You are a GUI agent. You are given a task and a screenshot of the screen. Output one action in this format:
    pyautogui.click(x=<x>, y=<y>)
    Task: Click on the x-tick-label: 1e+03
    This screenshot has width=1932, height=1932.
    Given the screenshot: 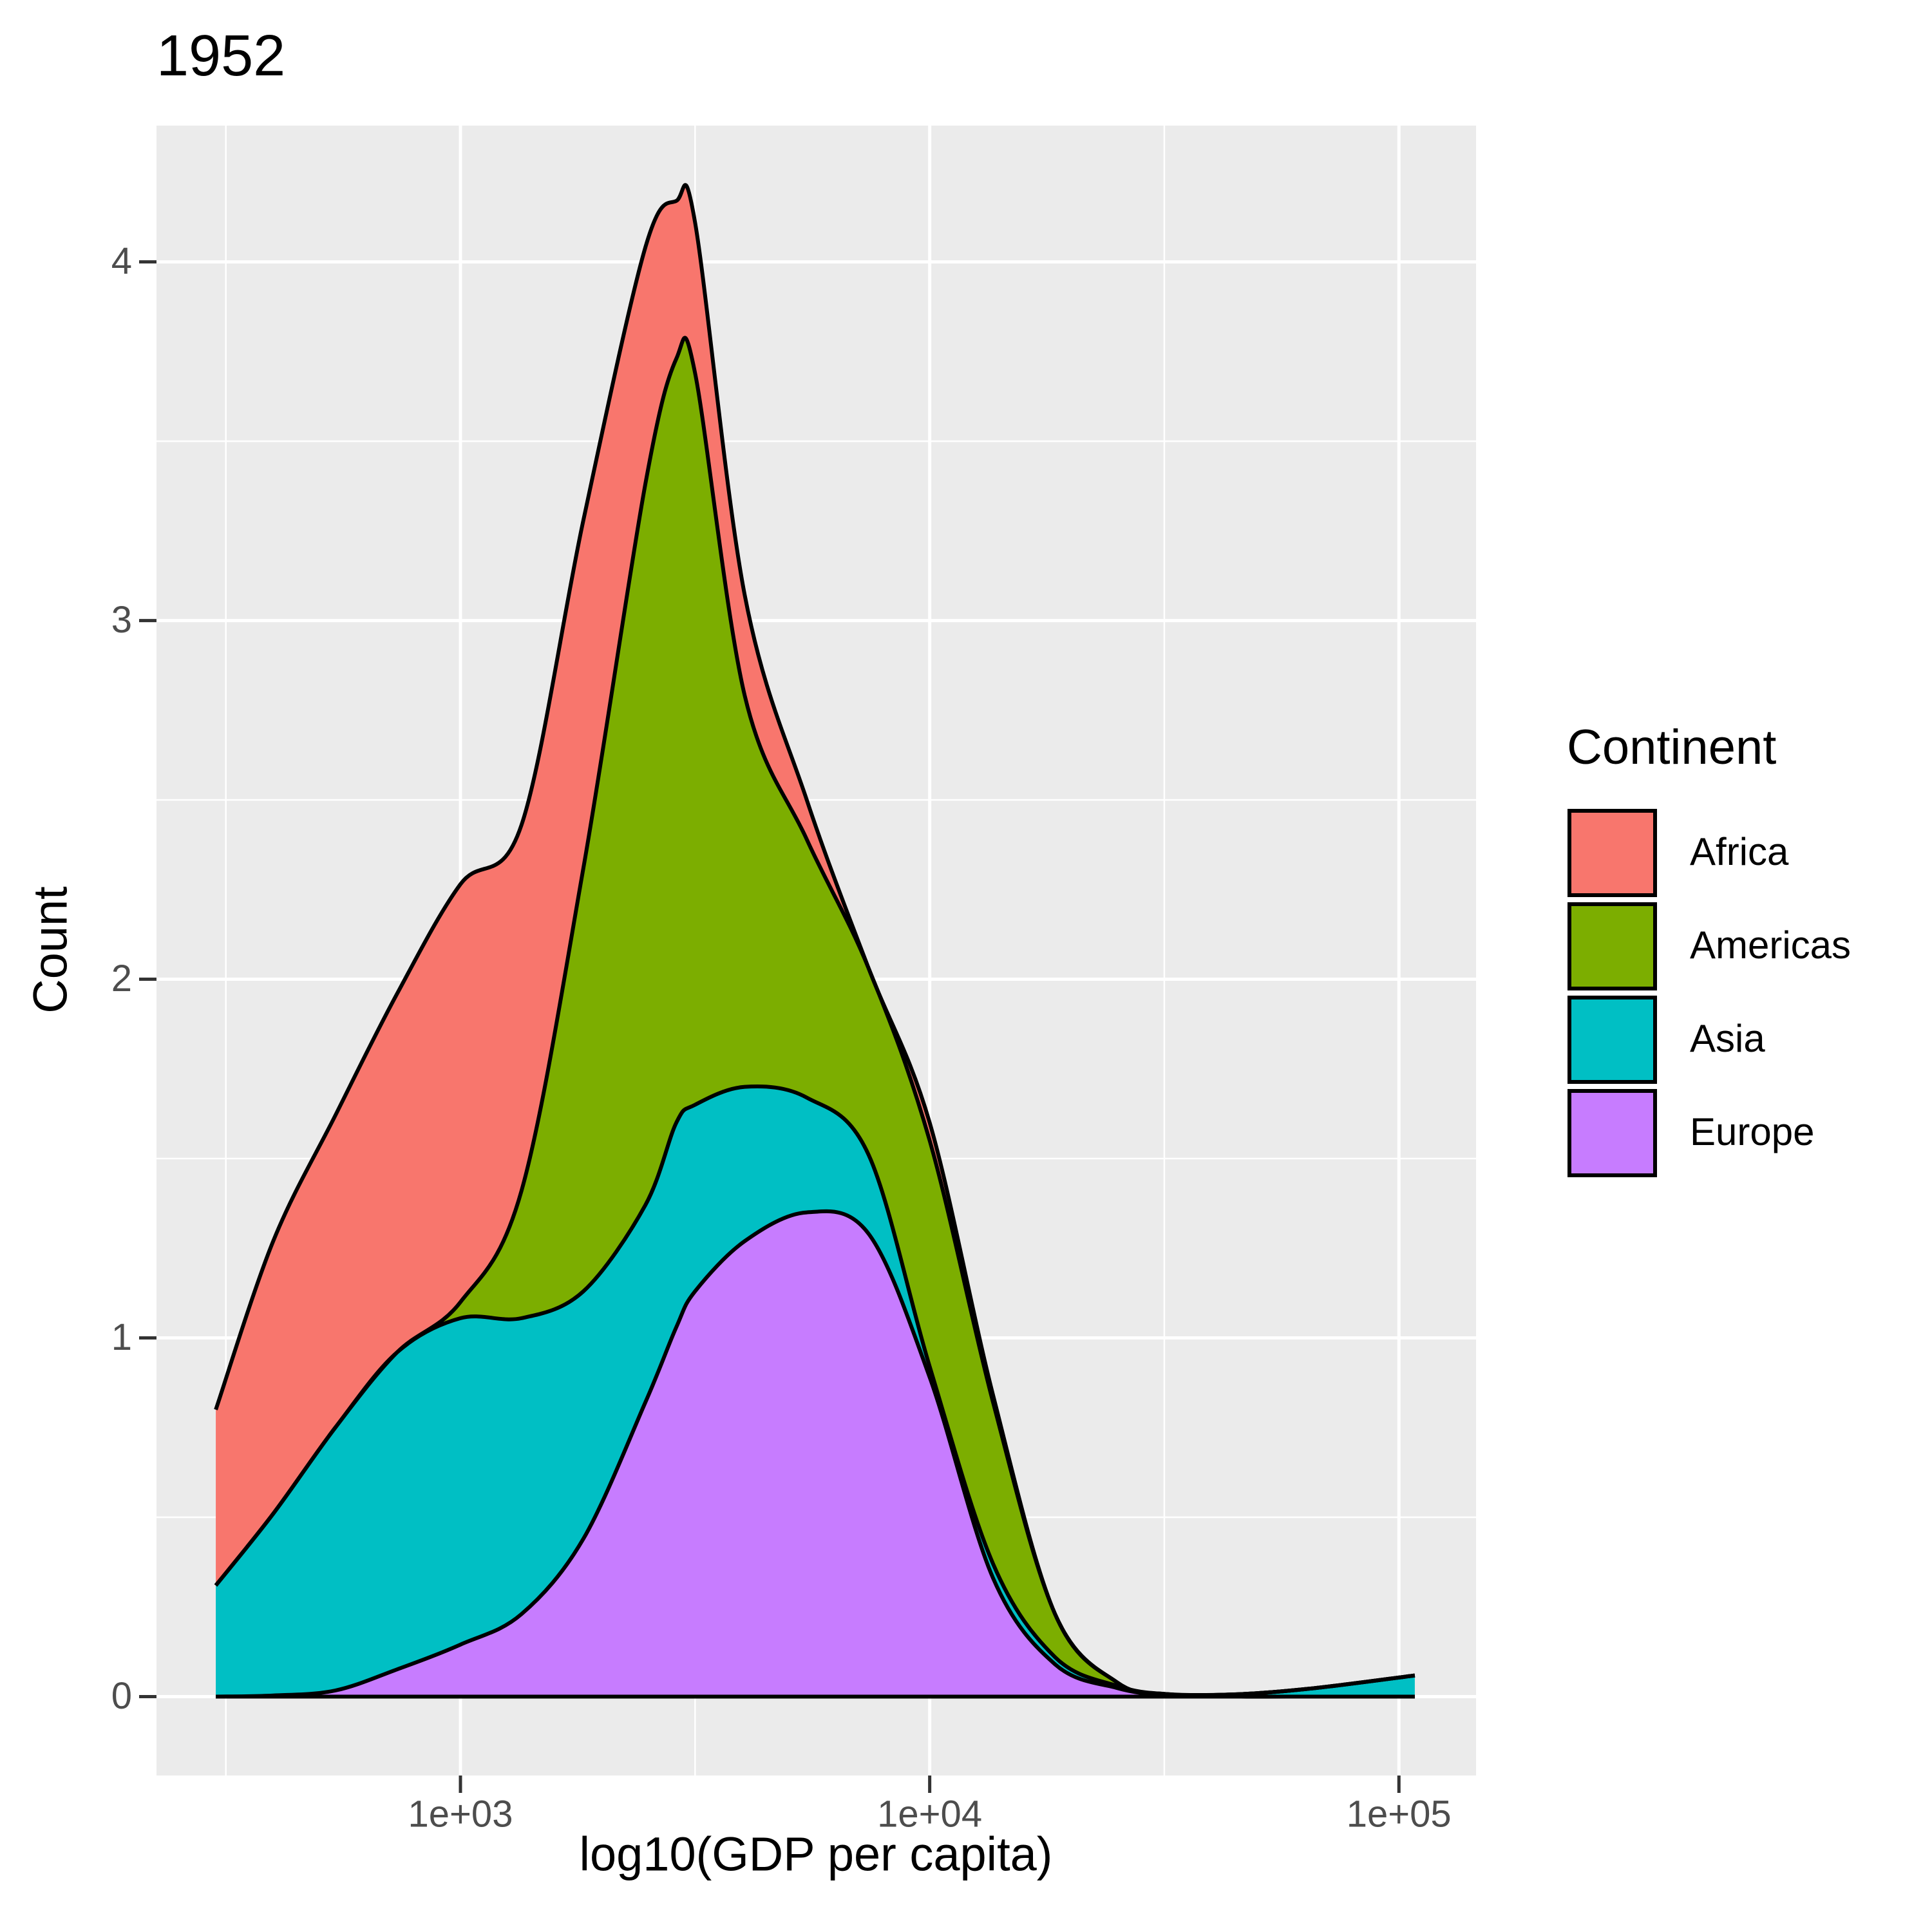 What is the action you would take?
    pyautogui.click(x=461, y=1814)
    